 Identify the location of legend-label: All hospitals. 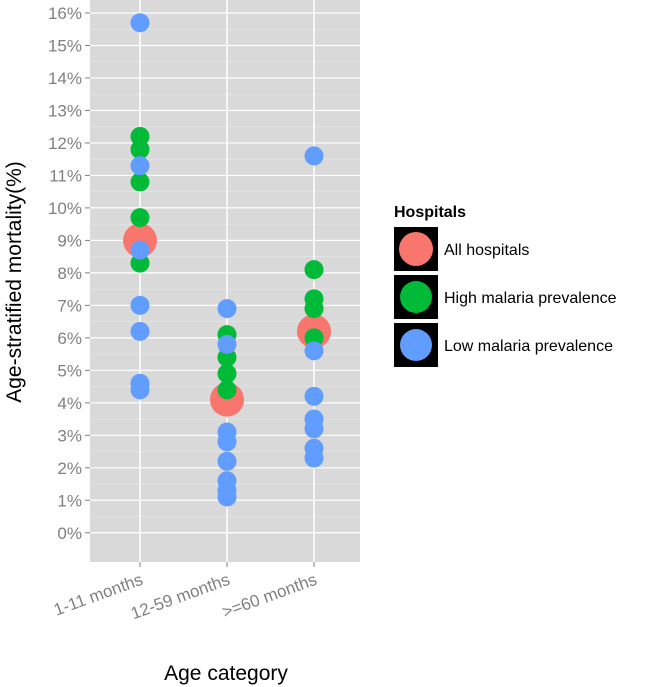
(486, 250).